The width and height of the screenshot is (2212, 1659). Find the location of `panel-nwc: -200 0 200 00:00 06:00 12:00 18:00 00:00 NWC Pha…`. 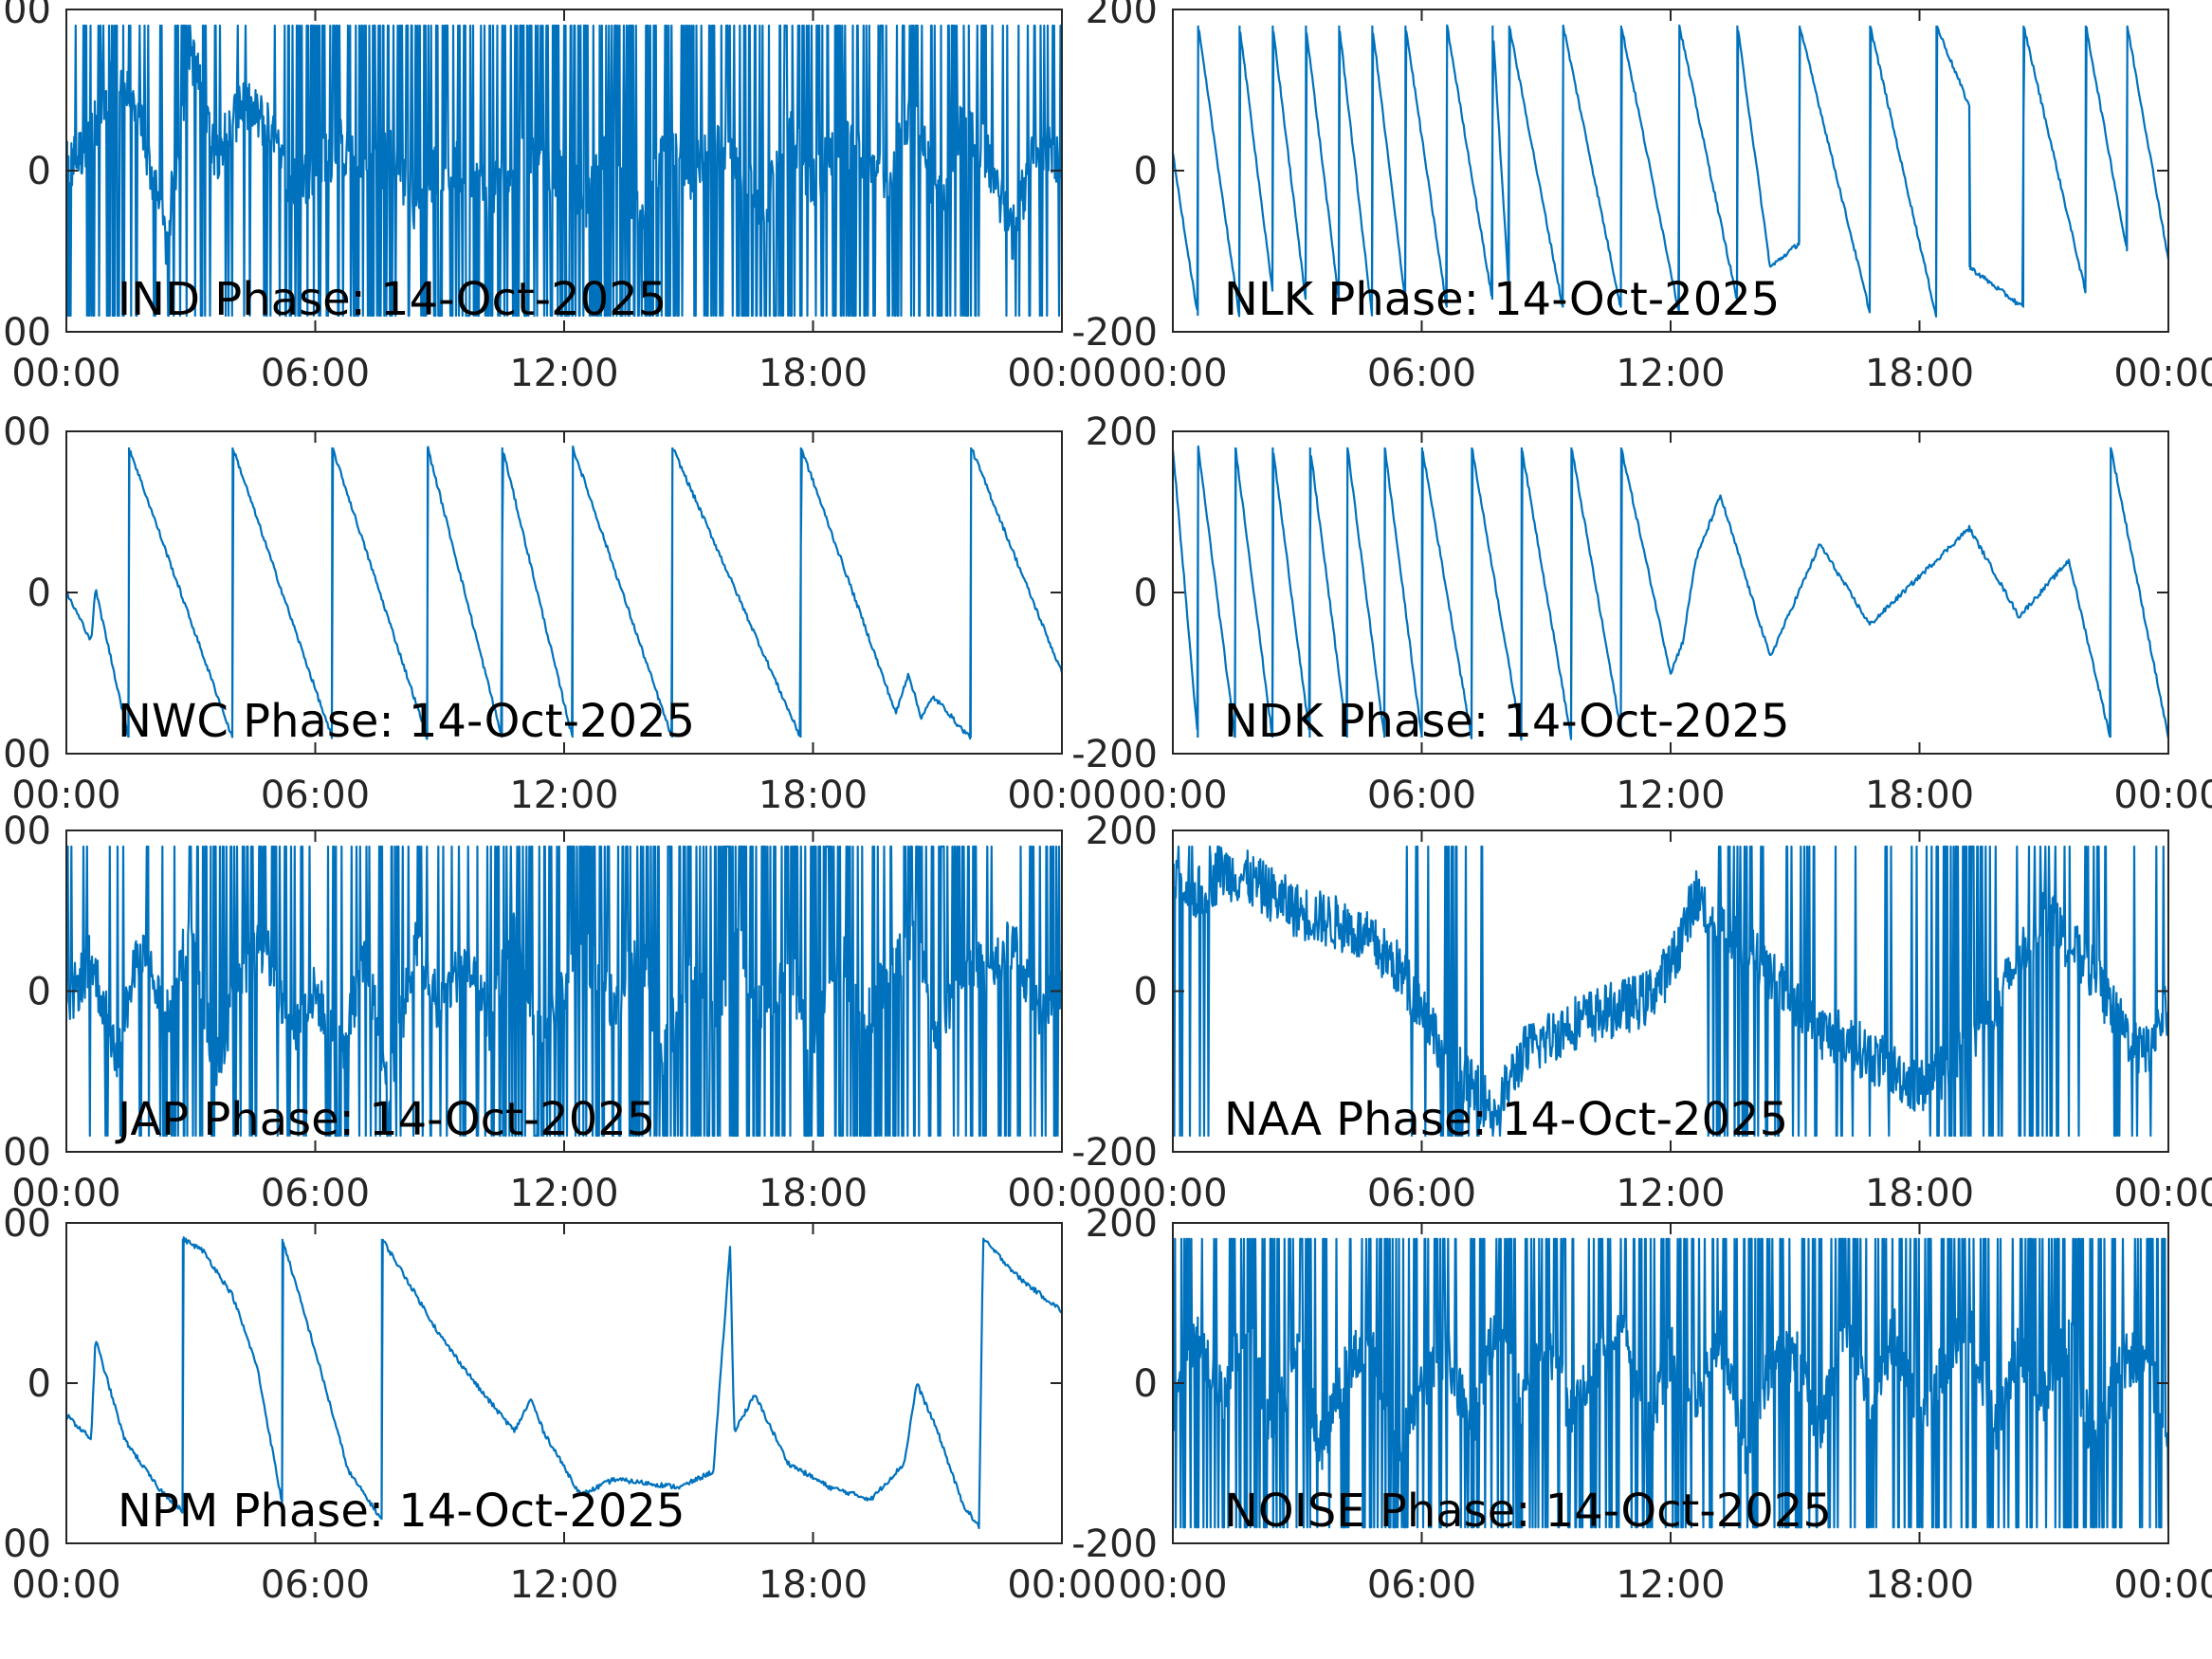

panel-nwc: -200 0 200 00:00 06:00 12:00 18:00 00:00 NWC Pha… is located at coordinates (558, 613).